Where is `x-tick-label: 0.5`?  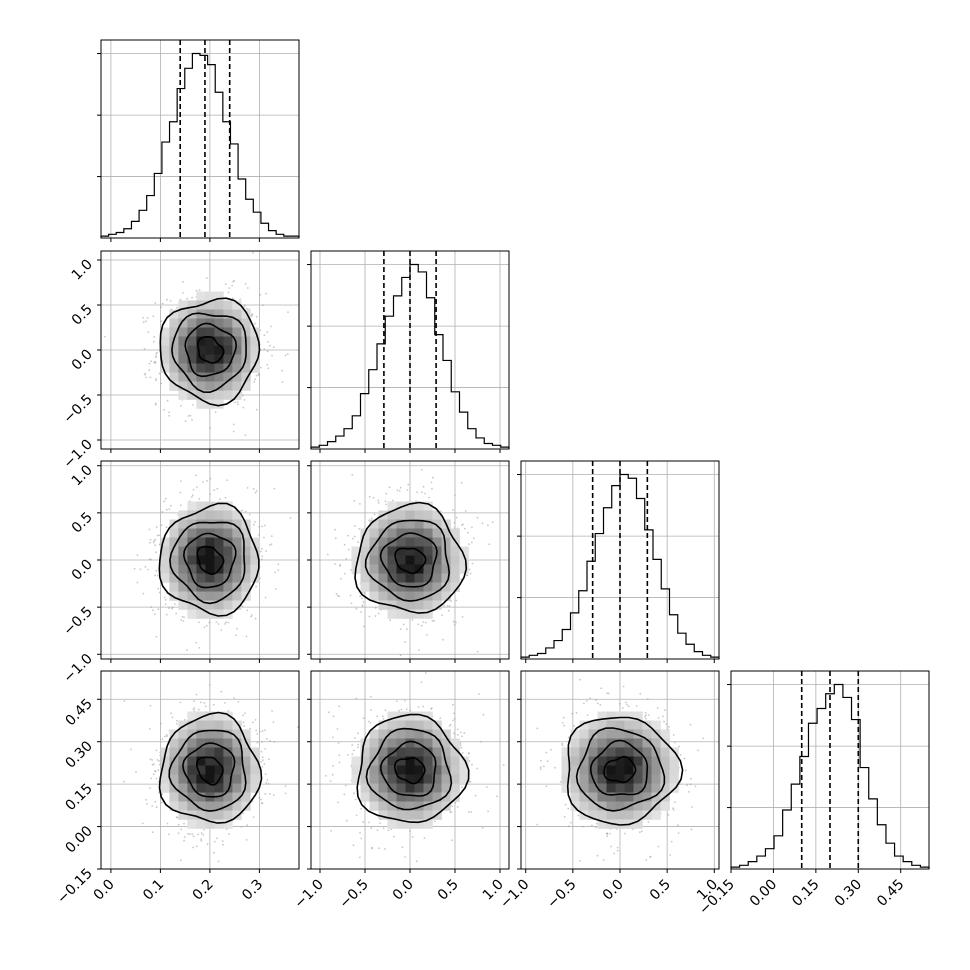 x-tick-label: 0.5 is located at coordinates (660, 890).